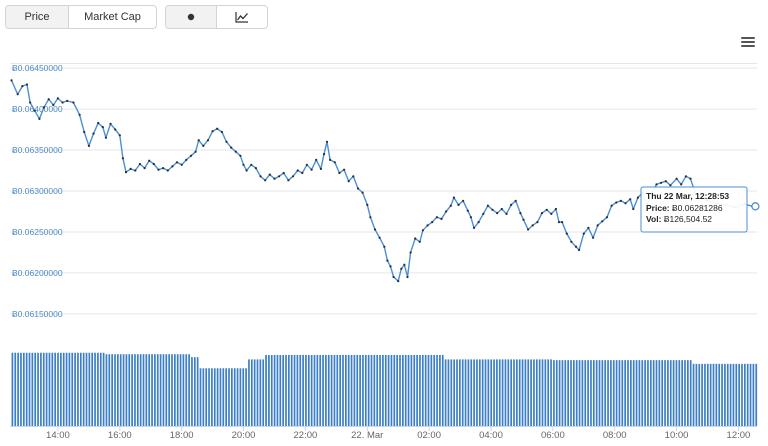  What do you see at coordinates (120, 435) in the screenshot?
I see `x-tick-label: 16:00` at bounding box center [120, 435].